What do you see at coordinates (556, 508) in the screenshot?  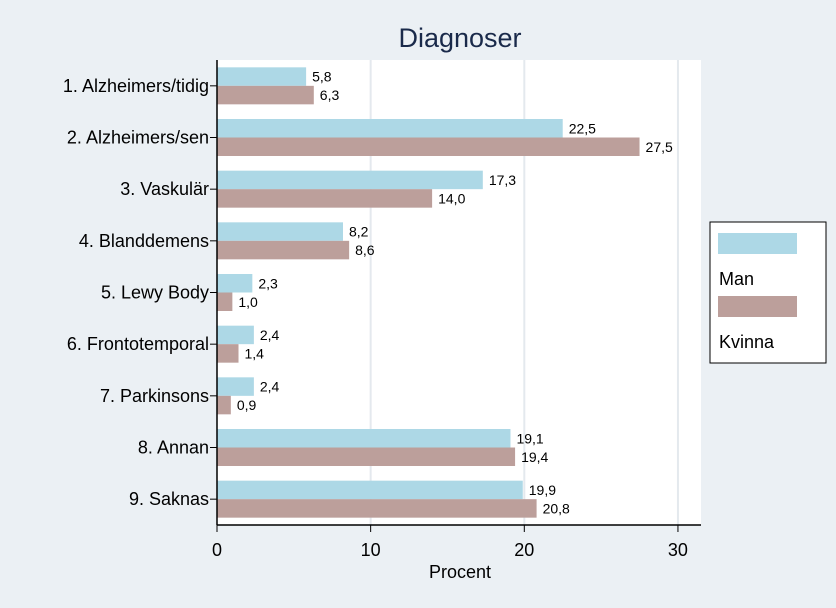 I see `bar-value-label: 20,8` at bounding box center [556, 508].